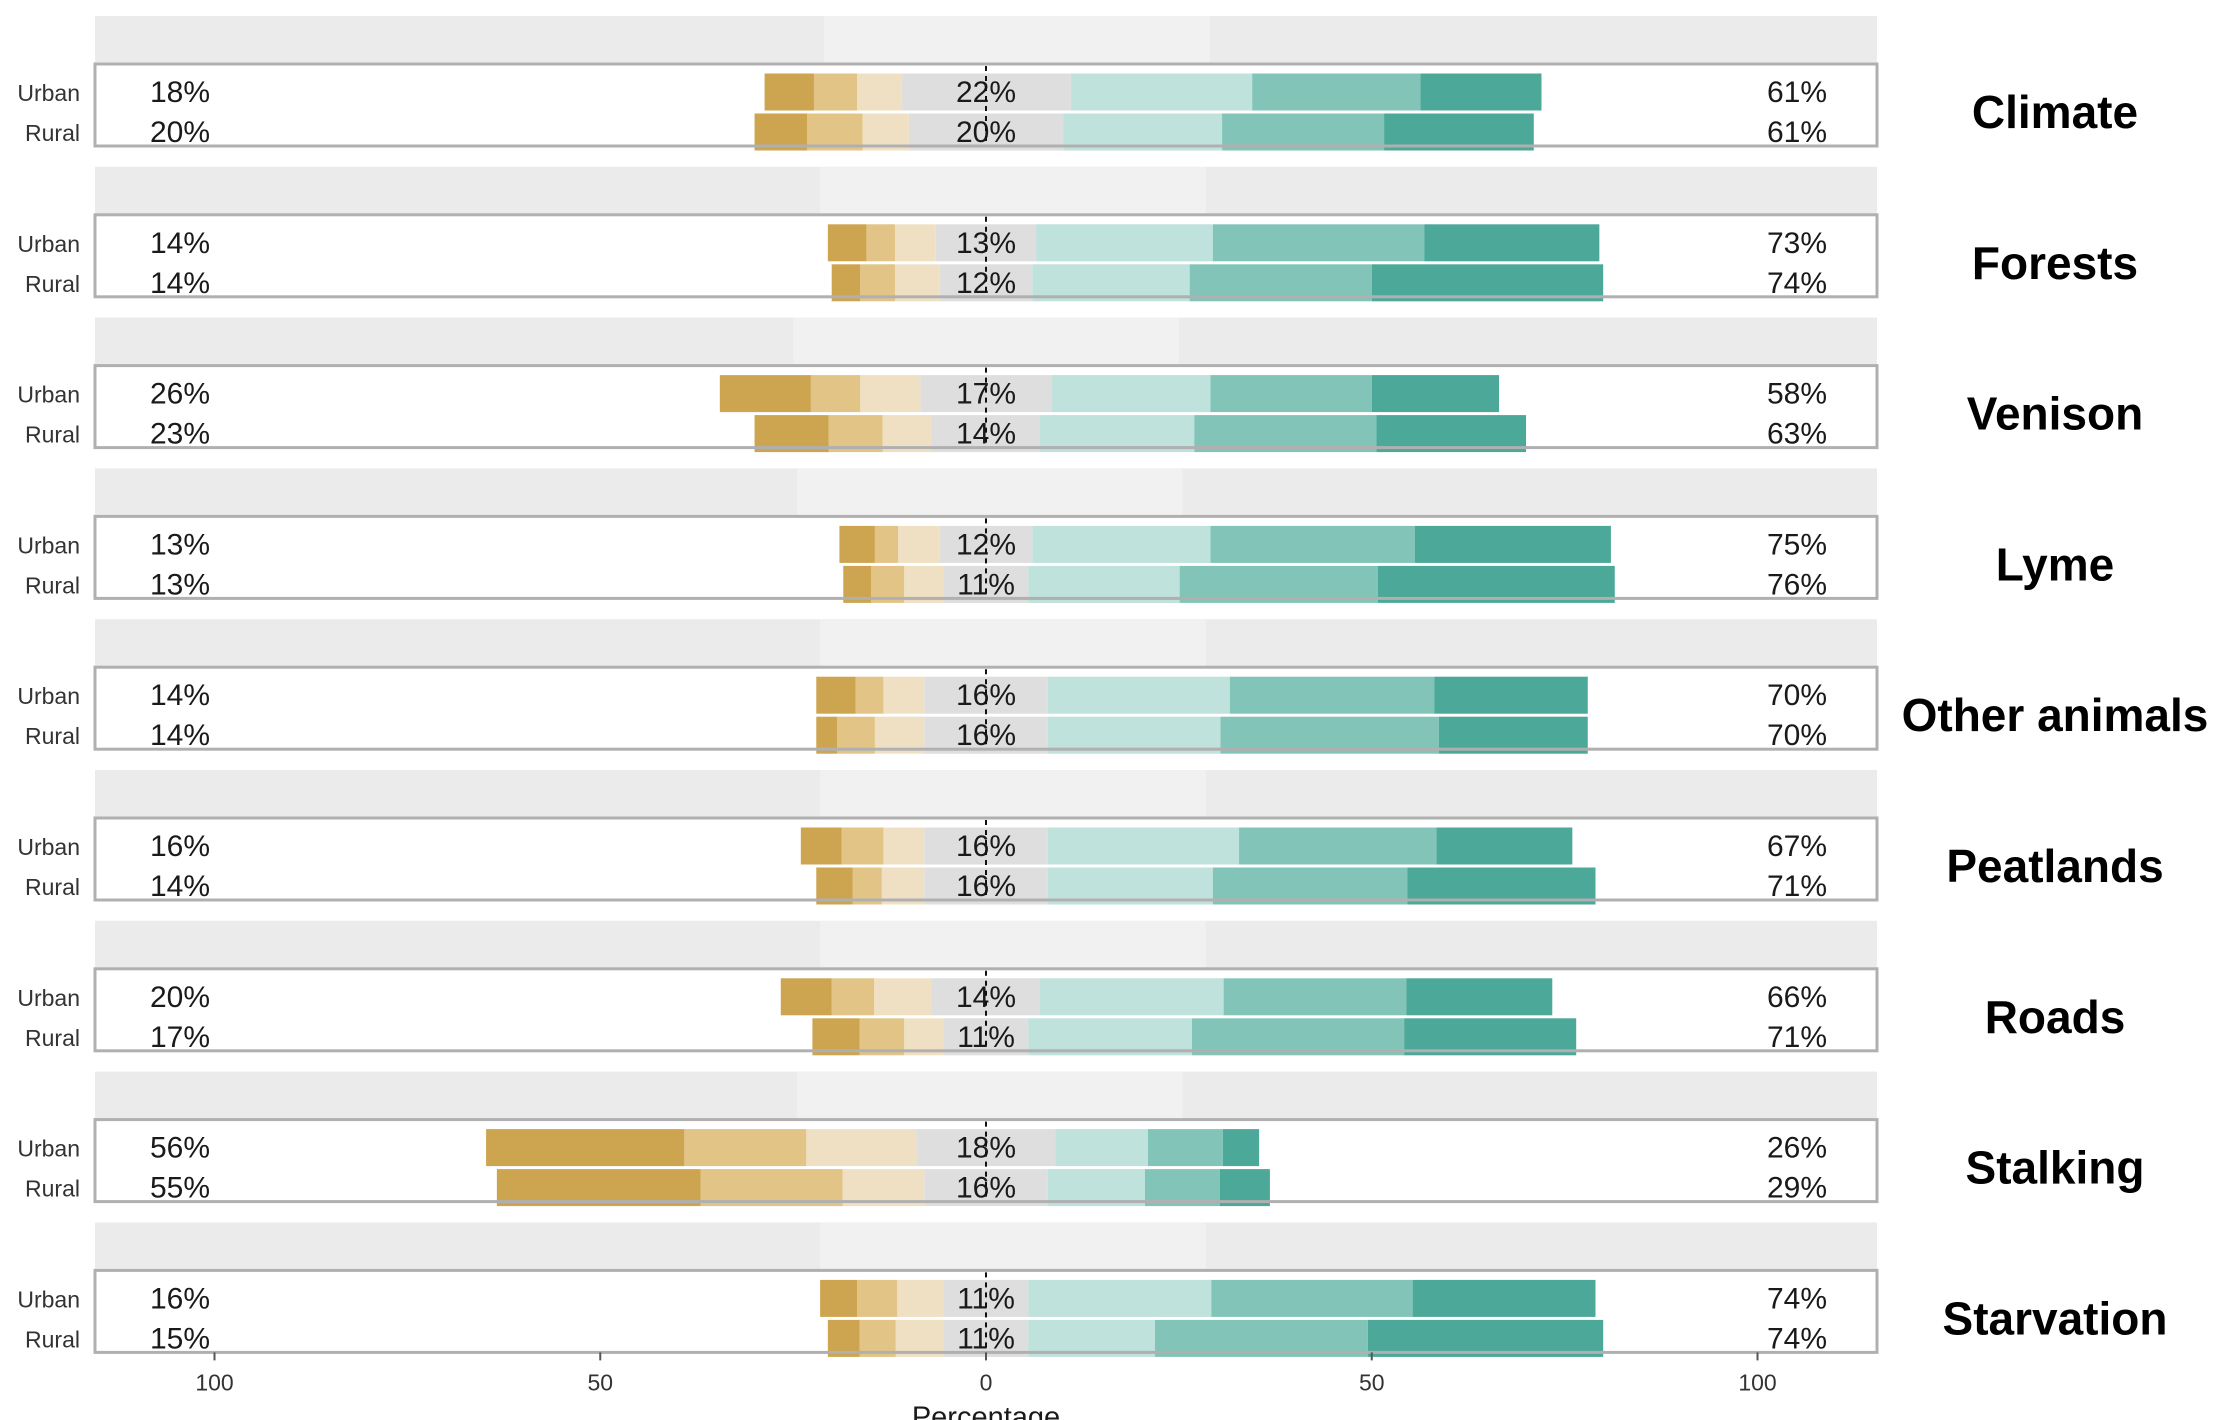 Image resolution: width=2225 pixels, height=1420 pixels. I want to click on panel-topic-label: Roads, so click(2055, 1017).